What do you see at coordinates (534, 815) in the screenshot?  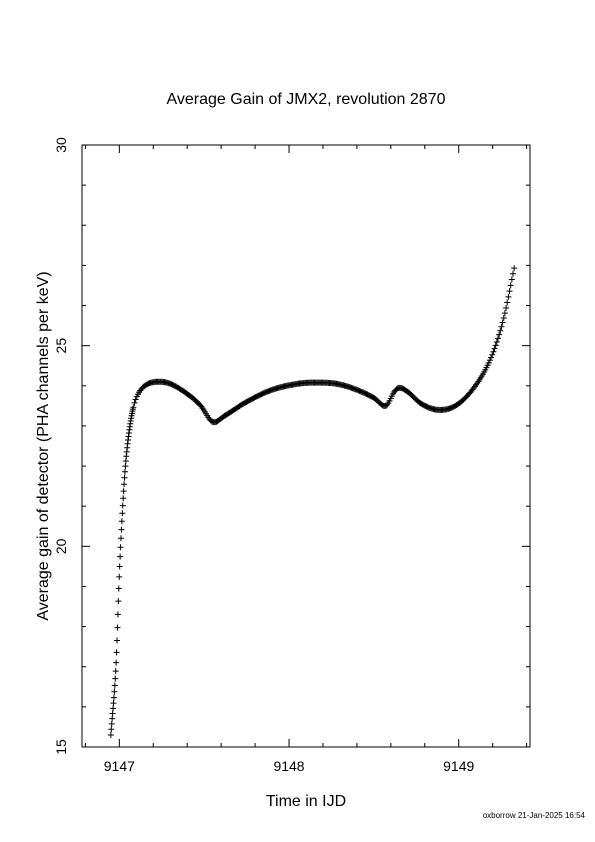 I see `footer-credit: oxborrow 21-Jan-2025 16:54` at bounding box center [534, 815].